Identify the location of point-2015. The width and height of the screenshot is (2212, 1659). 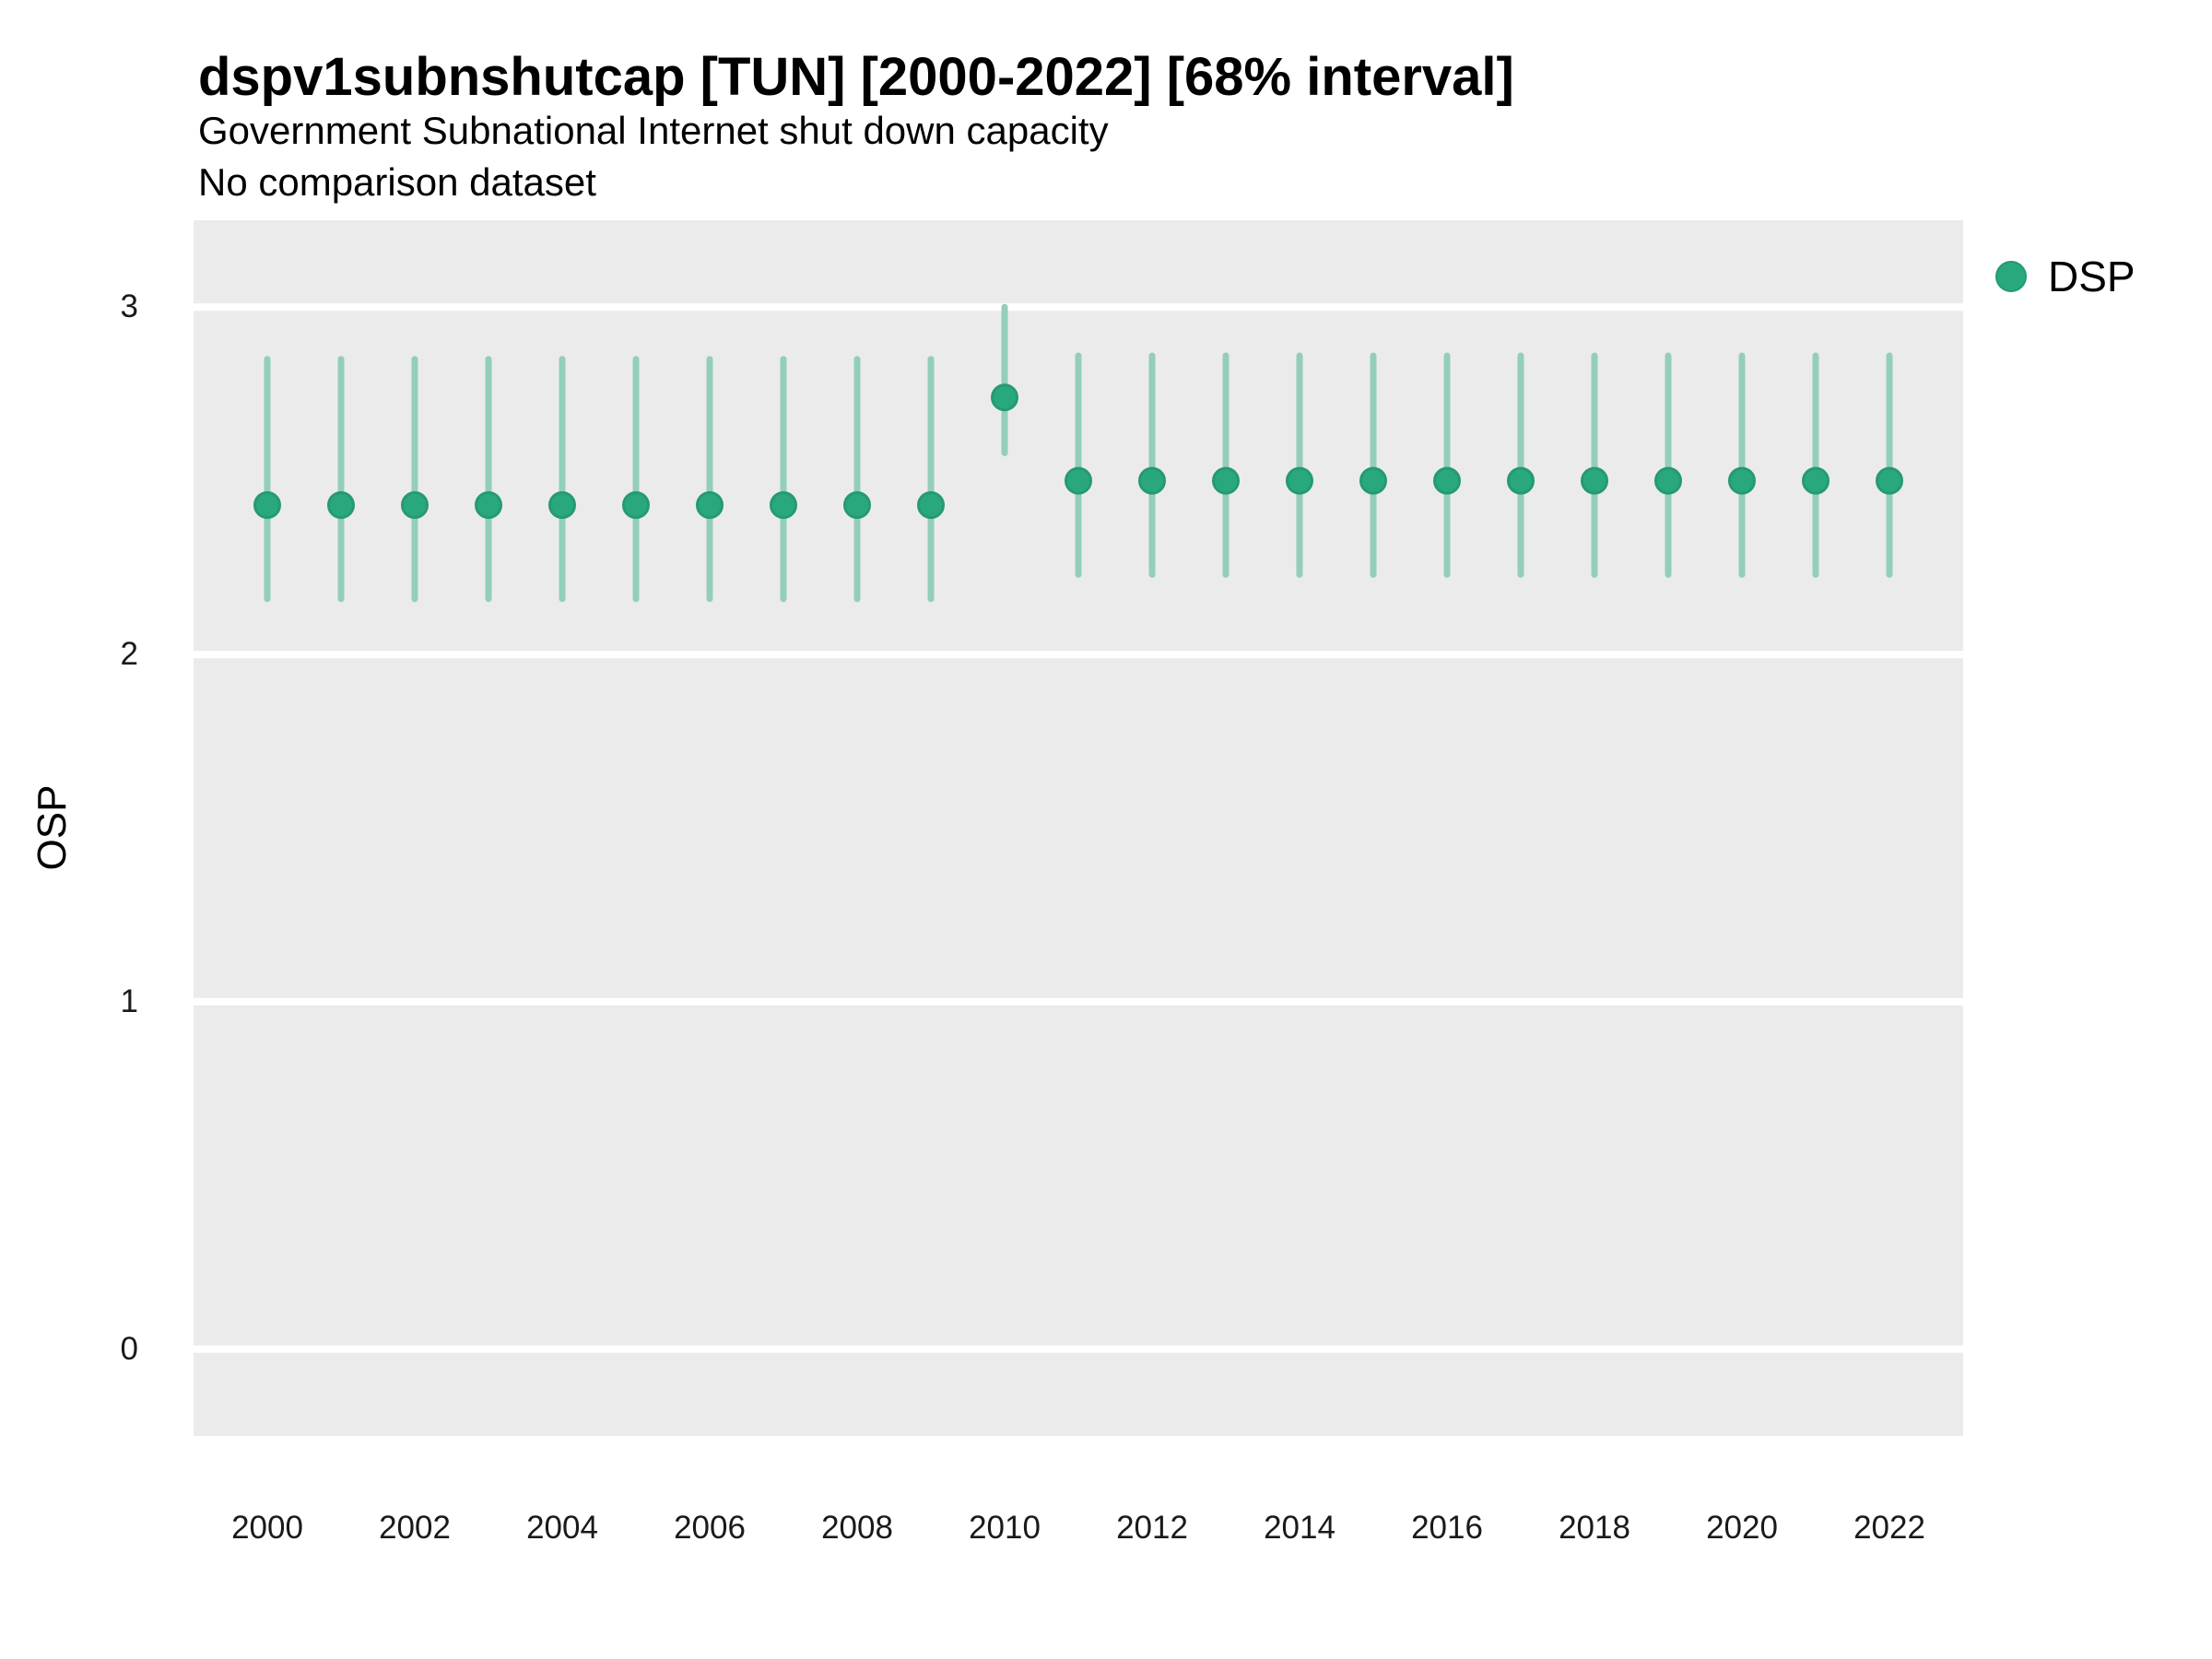
(1373, 480).